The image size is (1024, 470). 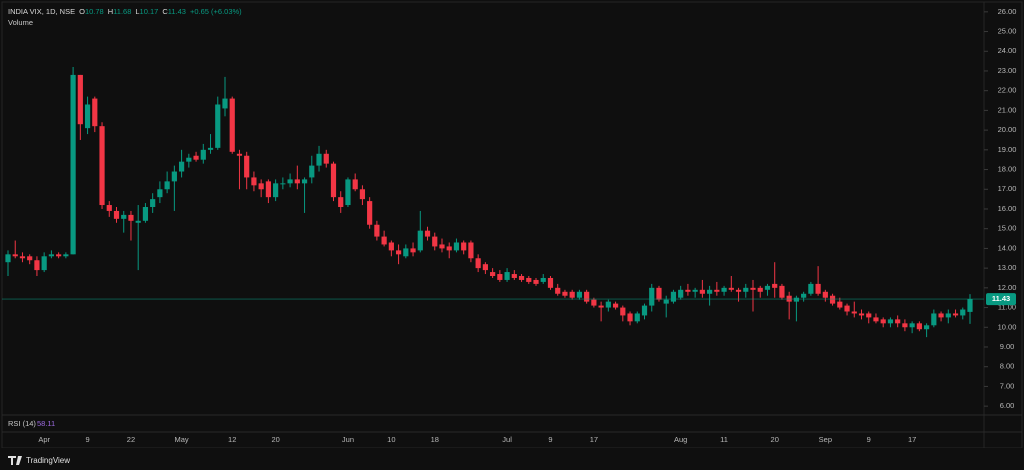 What do you see at coordinates (507, 439) in the screenshot?
I see `x-tick-label: Jul` at bounding box center [507, 439].